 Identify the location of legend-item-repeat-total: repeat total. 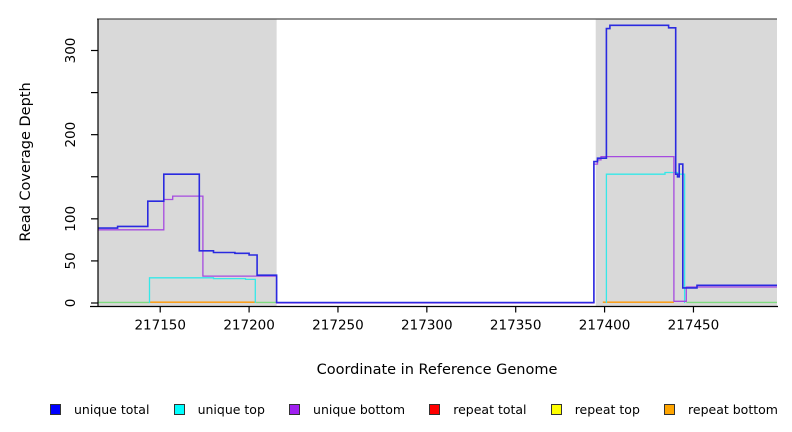
(478, 409).